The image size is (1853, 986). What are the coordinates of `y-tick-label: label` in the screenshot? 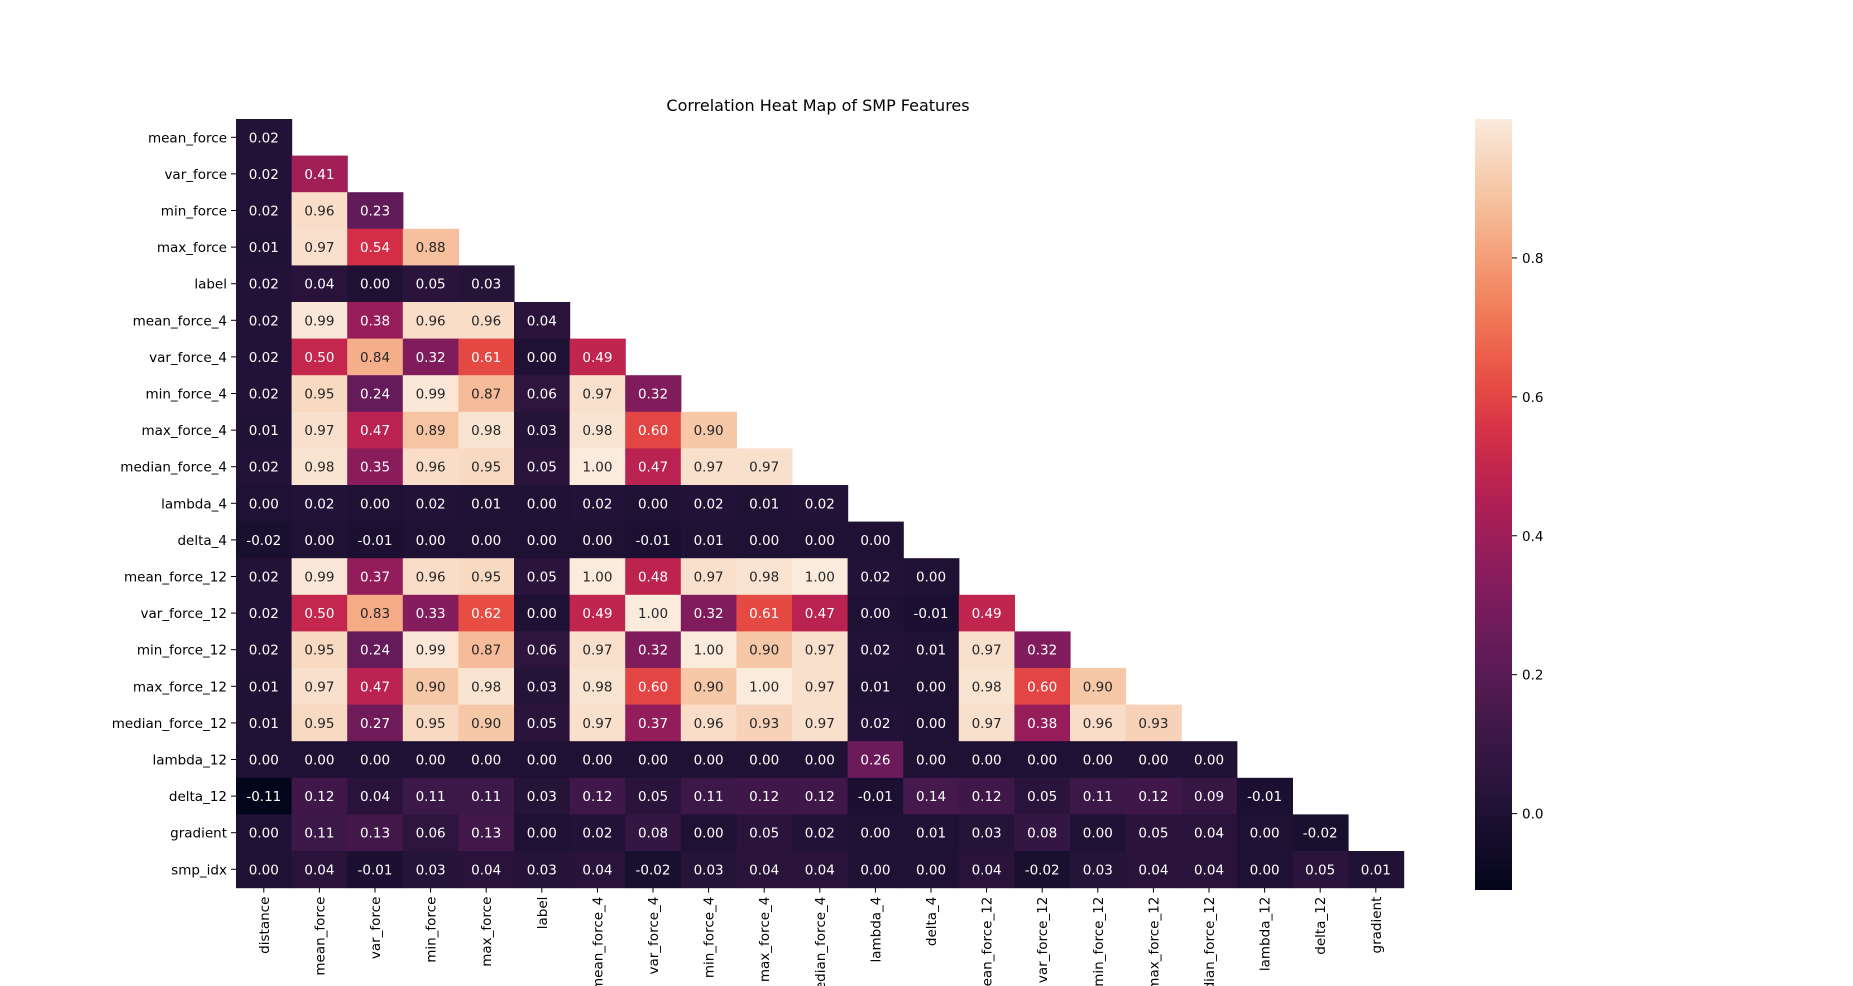 It's located at (210, 285).